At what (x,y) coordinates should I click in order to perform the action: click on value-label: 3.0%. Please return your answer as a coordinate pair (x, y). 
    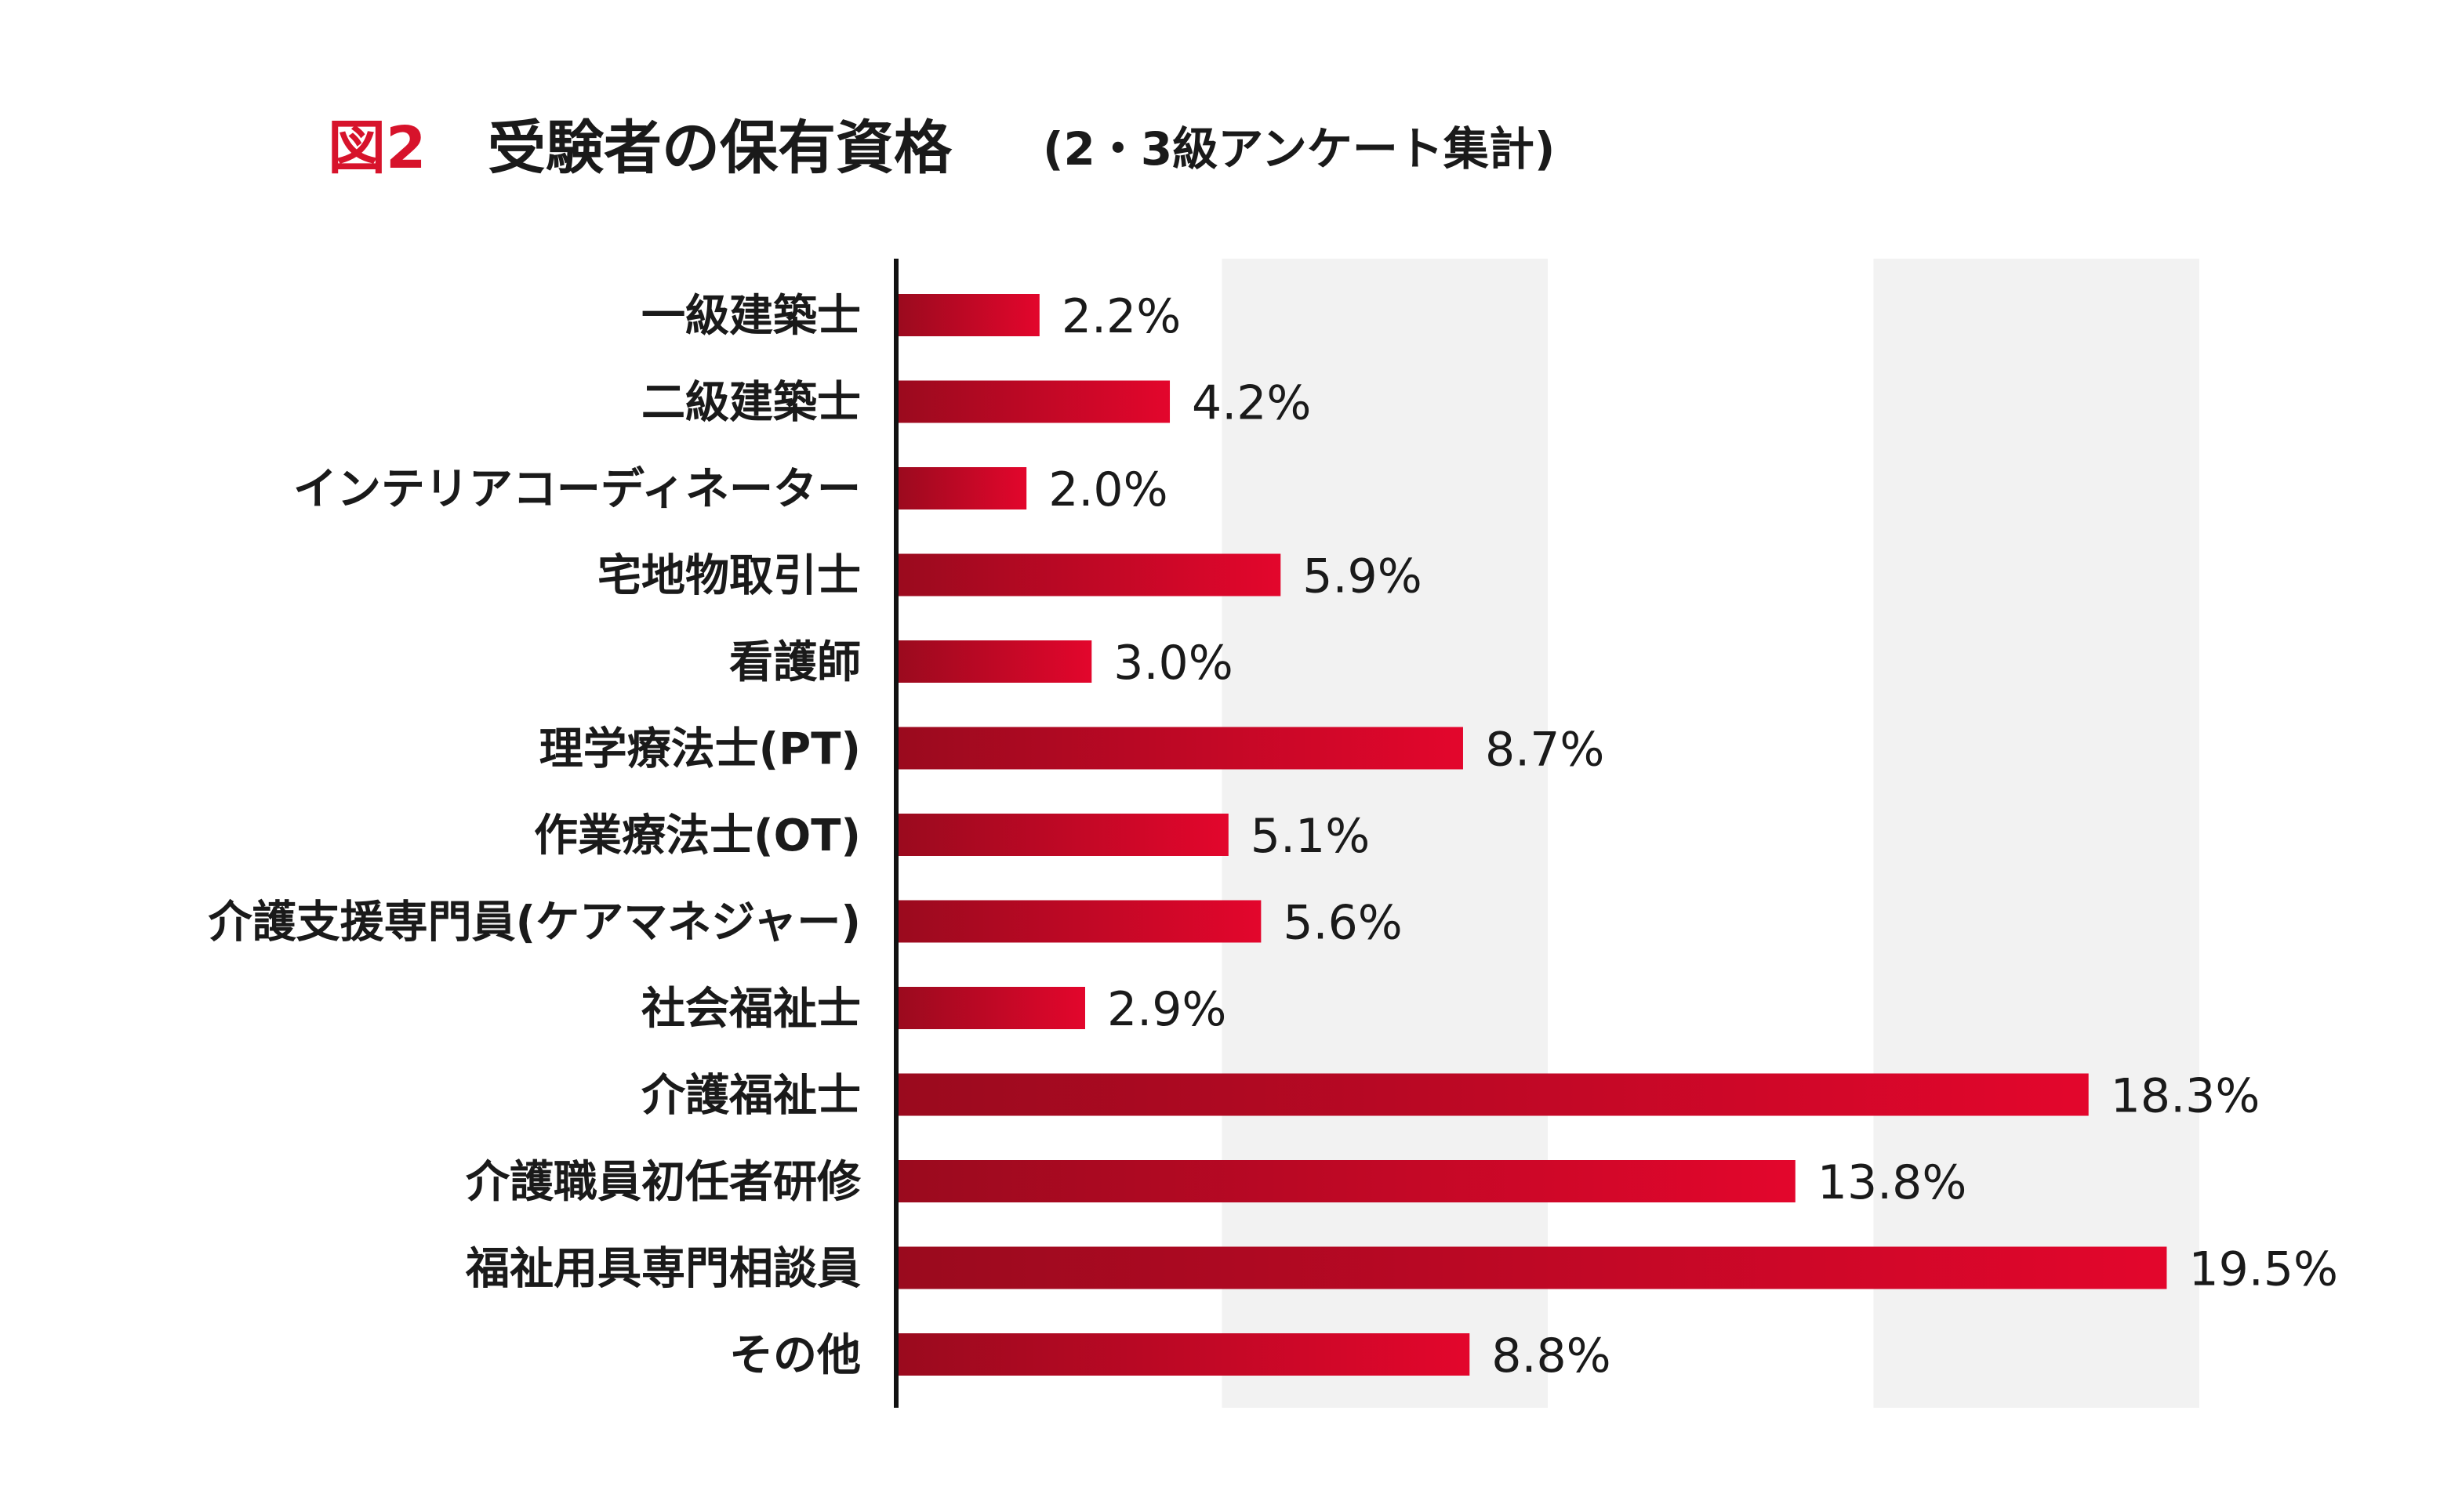
    Looking at the image, I should click on (1173, 663).